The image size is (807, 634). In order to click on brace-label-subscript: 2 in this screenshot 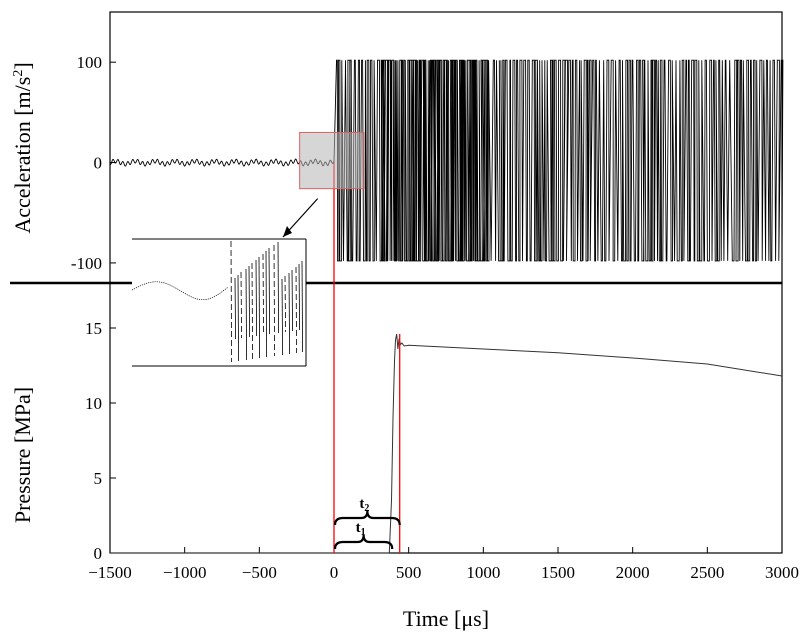, I will do `click(366, 508)`.